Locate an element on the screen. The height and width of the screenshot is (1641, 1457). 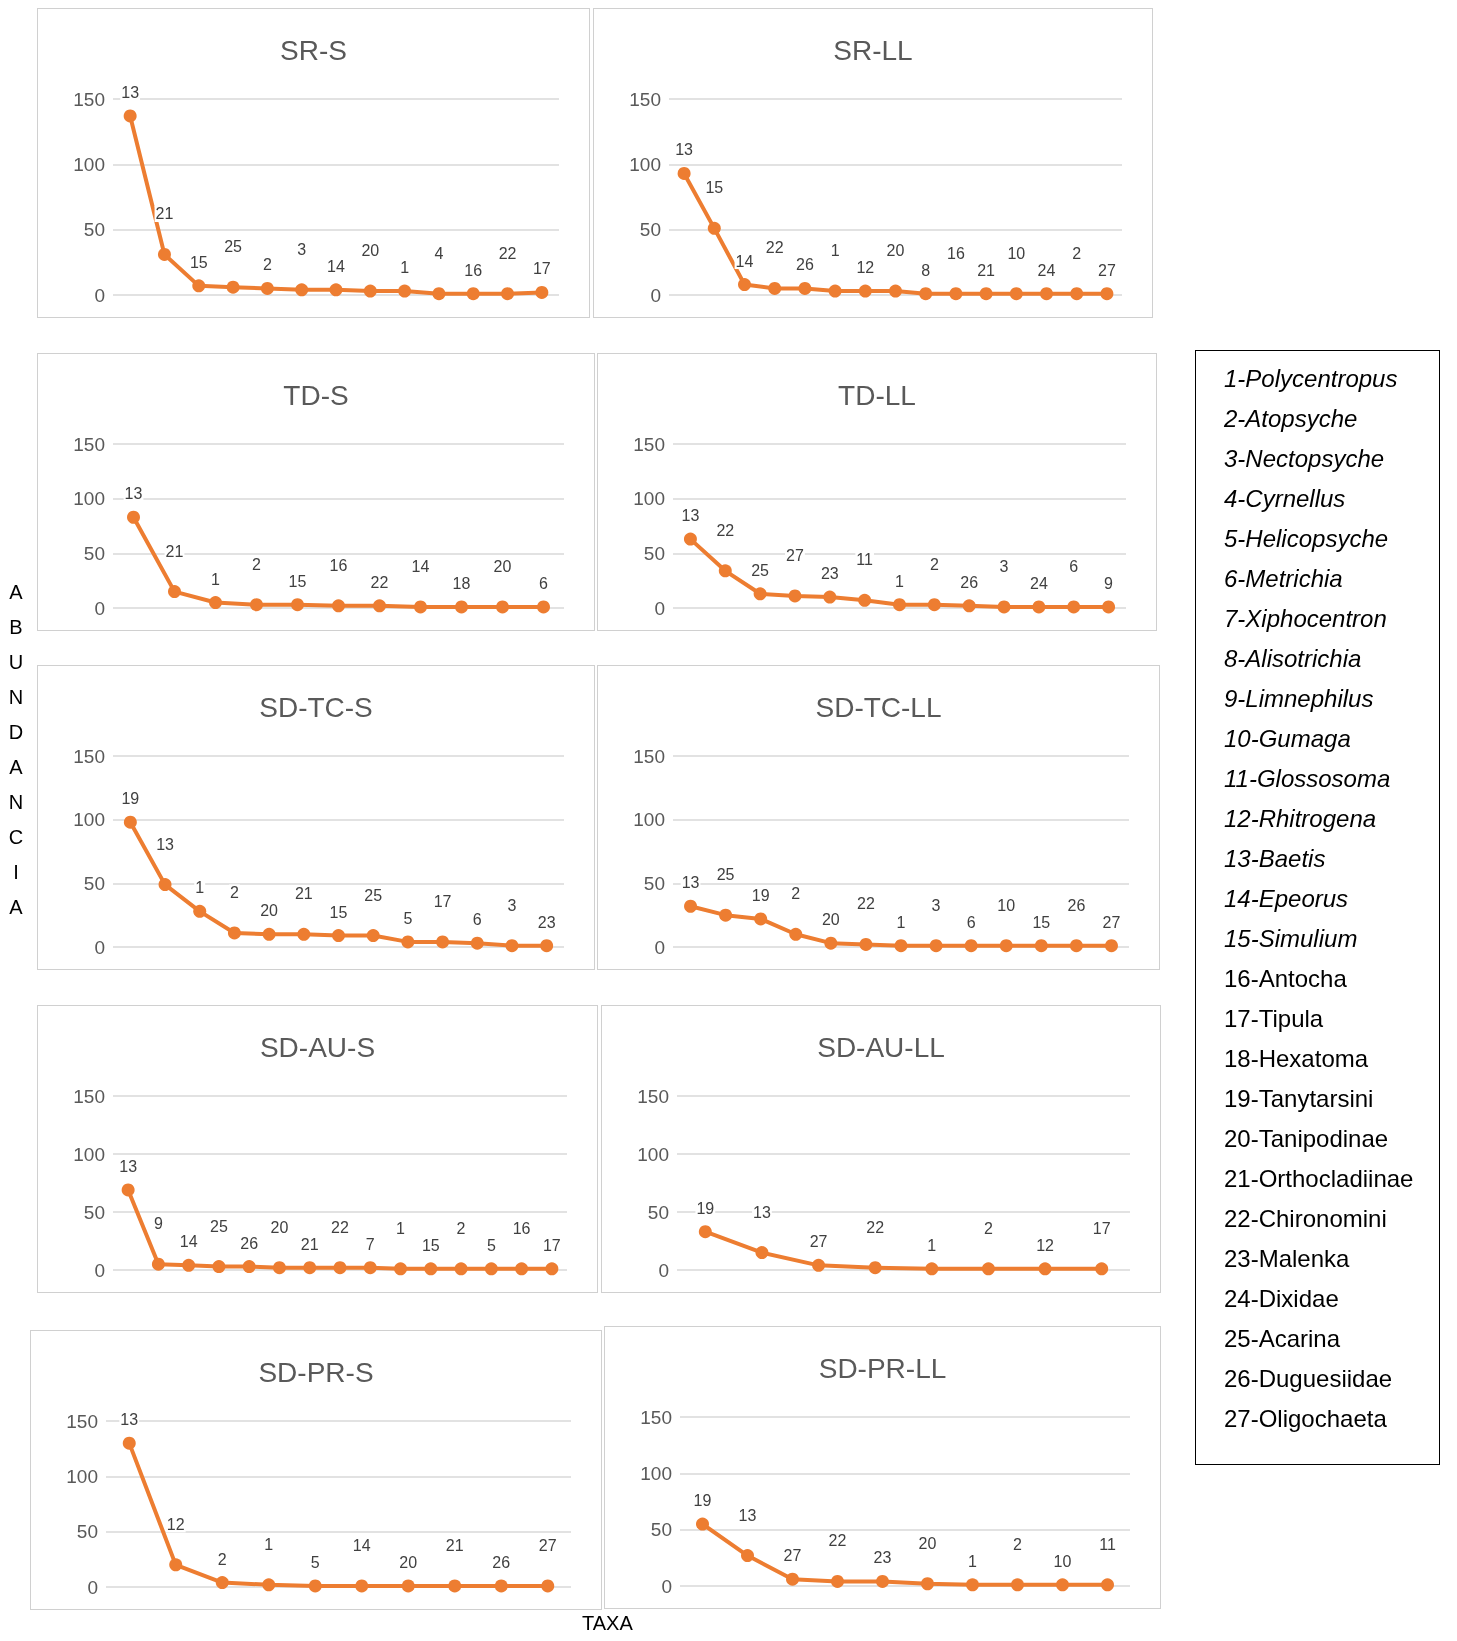
text: 18-Hexatoma is located at coordinates (1297, 1059).